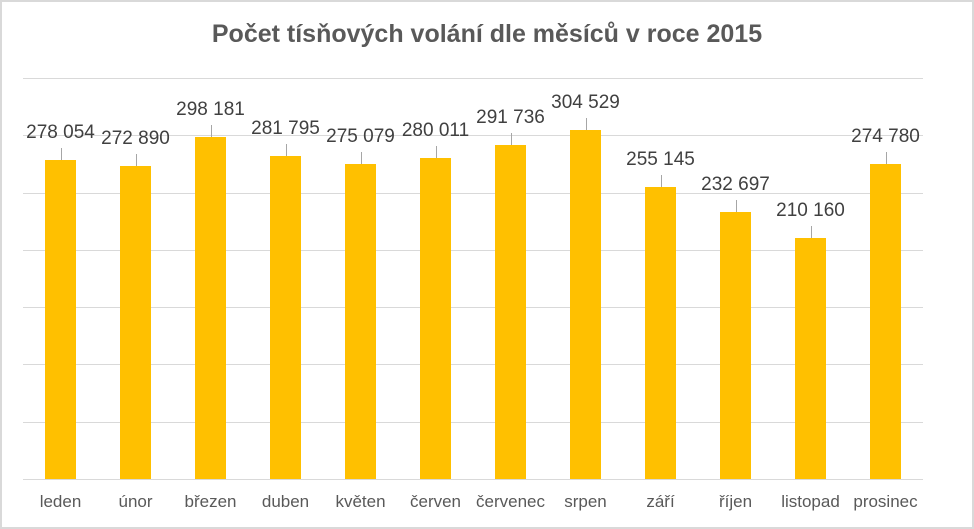 Image resolution: width=974 pixels, height=529 pixels. What do you see at coordinates (660, 159) in the screenshot?
I see `data-label: 255 145` at bounding box center [660, 159].